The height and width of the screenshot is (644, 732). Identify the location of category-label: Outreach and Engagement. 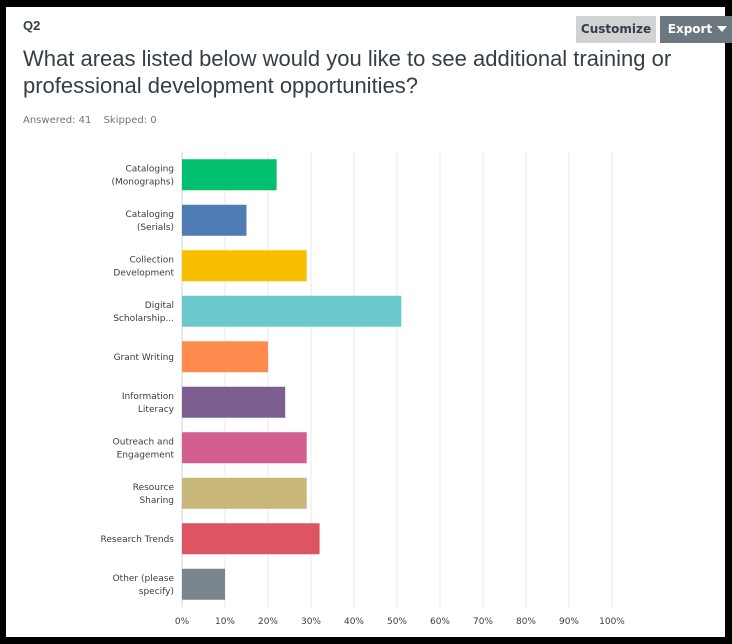
(144, 448).